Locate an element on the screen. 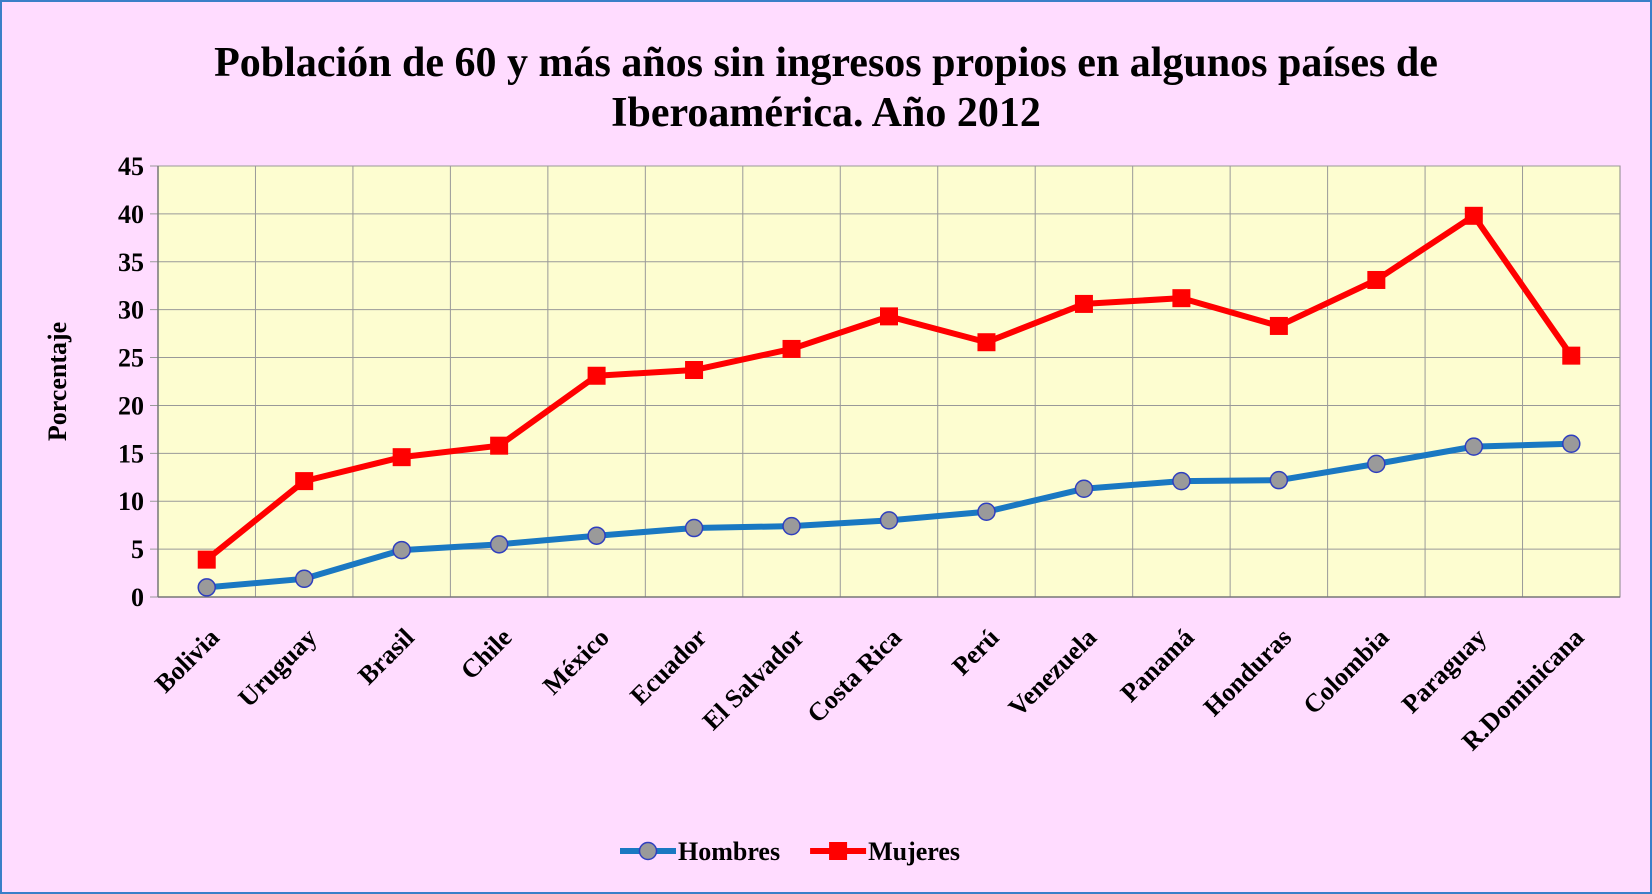 The height and width of the screenshot is (894, 1652). legend-label: Hombres is located at coordinates (729, 851).